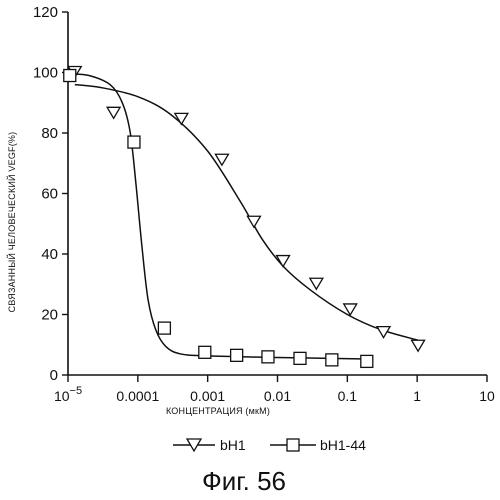 This screenshot has width=500, height=500. Describe the element at coordinates (218, 411) in the screenshot. I see `x-axis-label: КОНЦЕНТРАЦИЯ (мкМ)` at that location.